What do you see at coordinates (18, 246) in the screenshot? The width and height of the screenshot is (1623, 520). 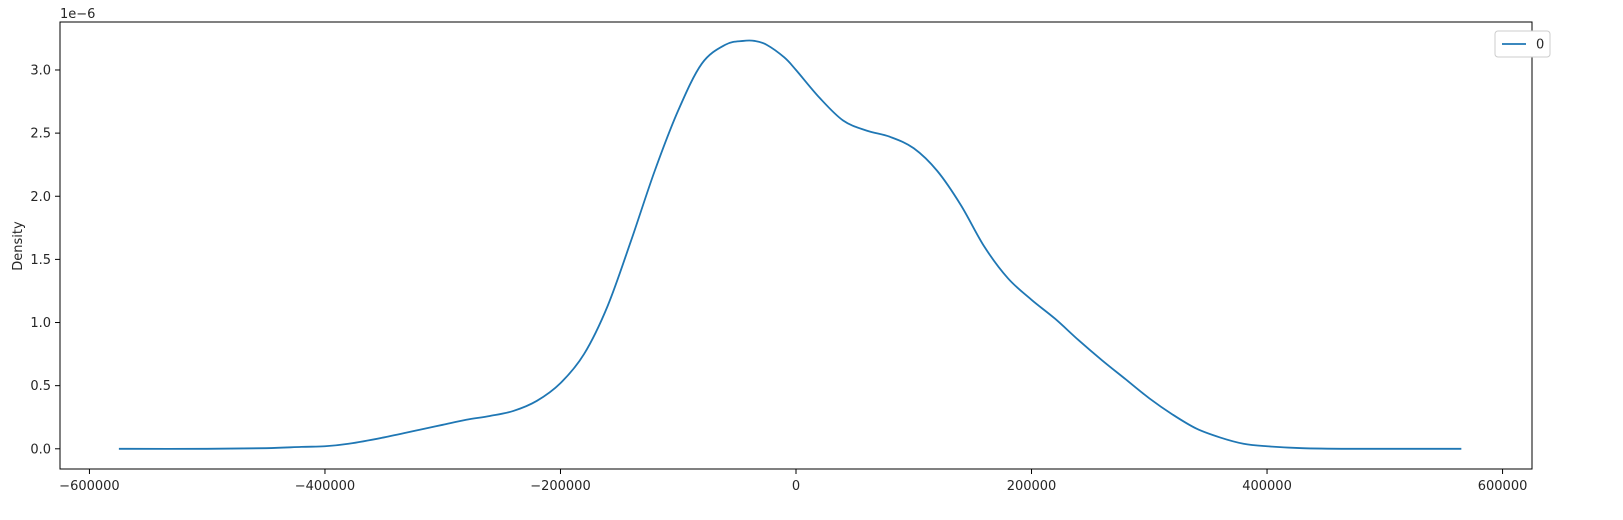 I see `y-axis-label: Density` at bounding box center [18, 246].